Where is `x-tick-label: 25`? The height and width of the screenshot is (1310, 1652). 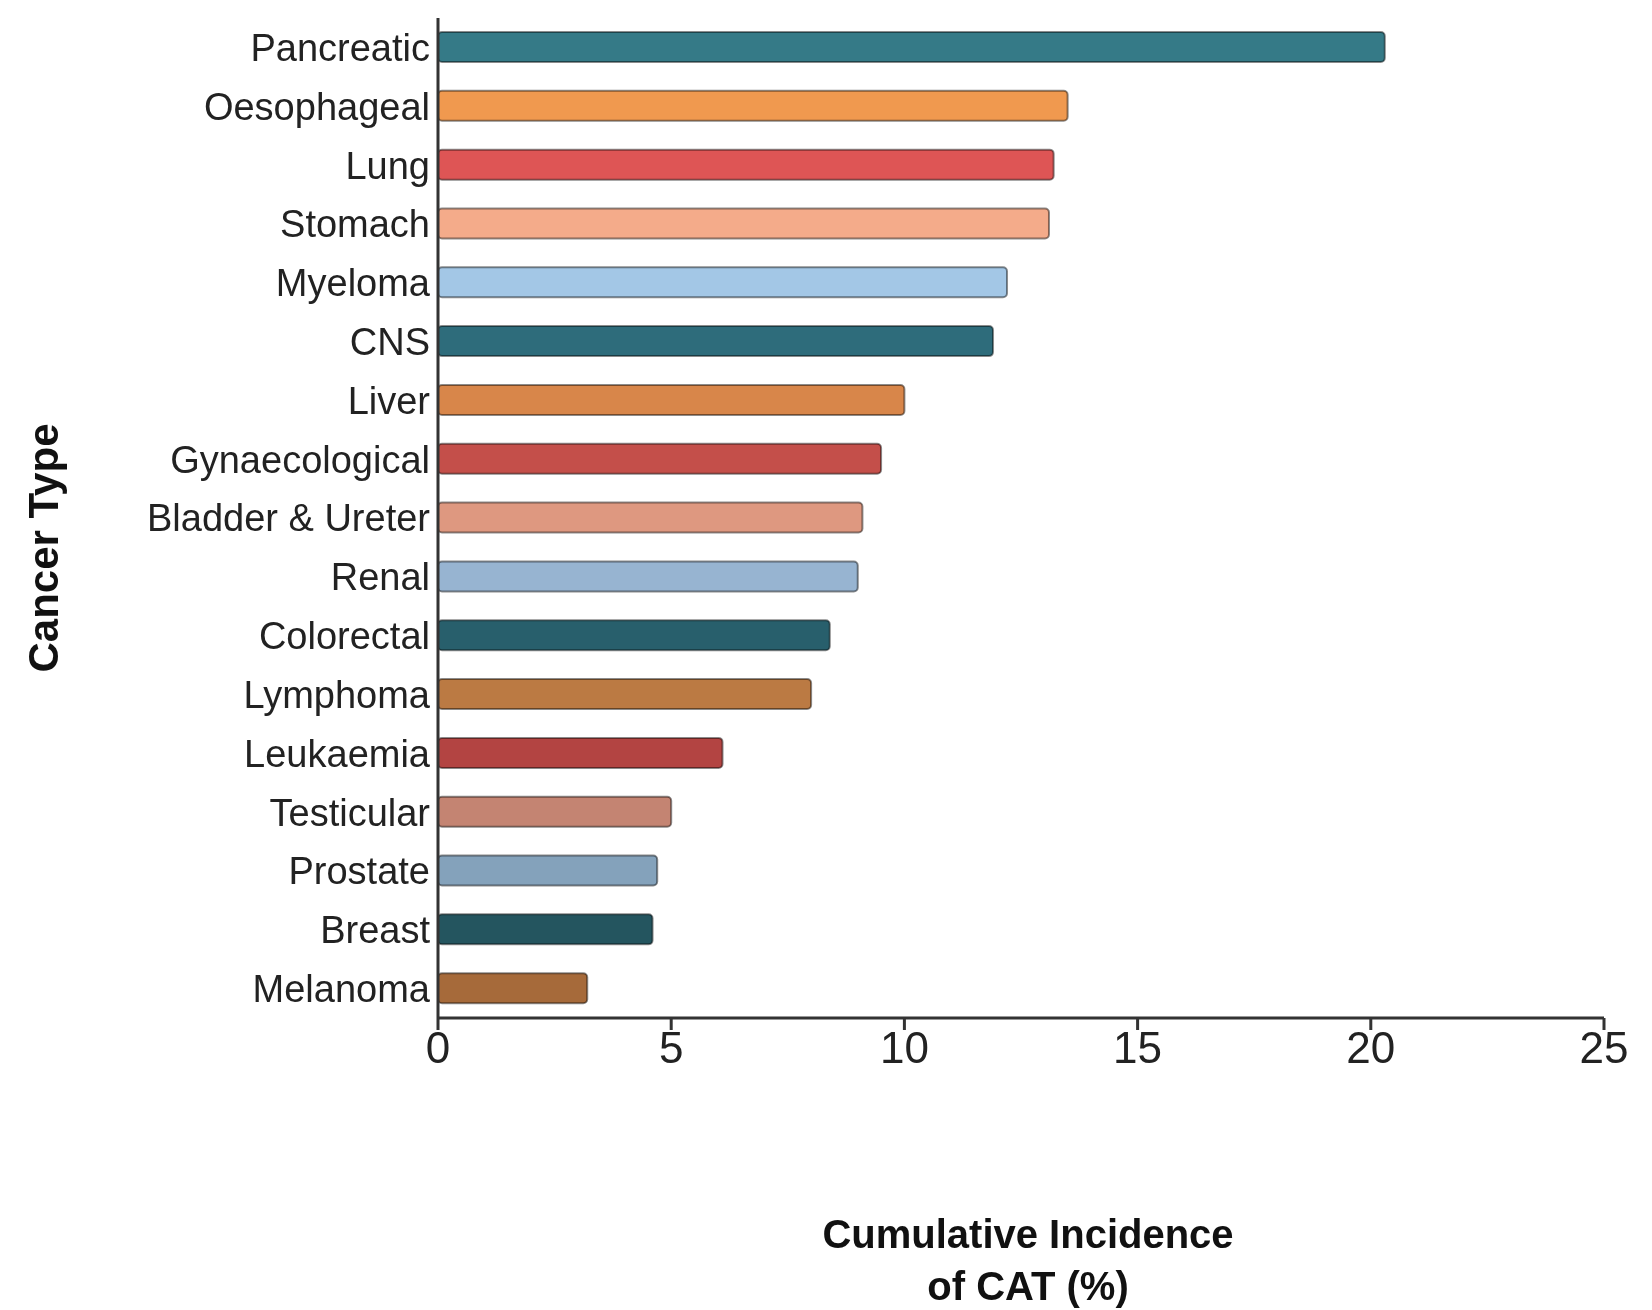
x-tick-label: 25 is located at coordinates (1604, 1048).